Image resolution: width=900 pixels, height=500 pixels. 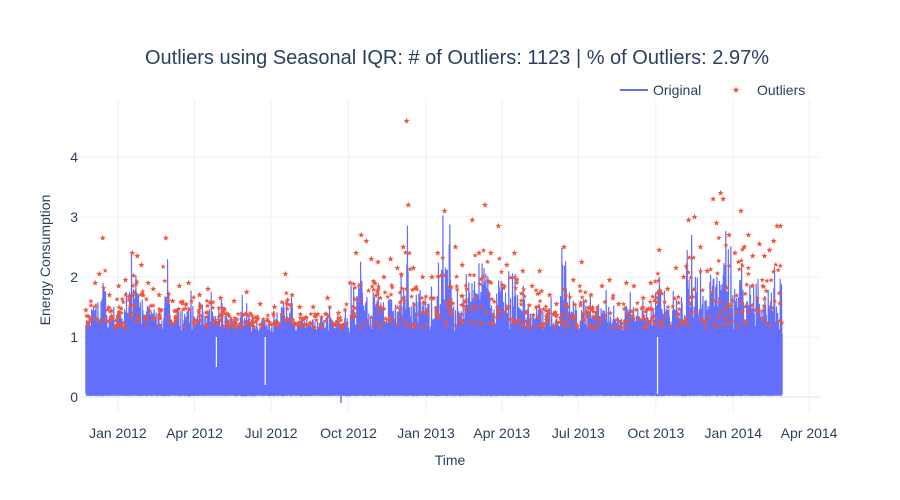 What do you see at coordinates (578, 433) in the screenshot?
I see `x-tick-label: Jul 2013` at bounding box center [578, 433].